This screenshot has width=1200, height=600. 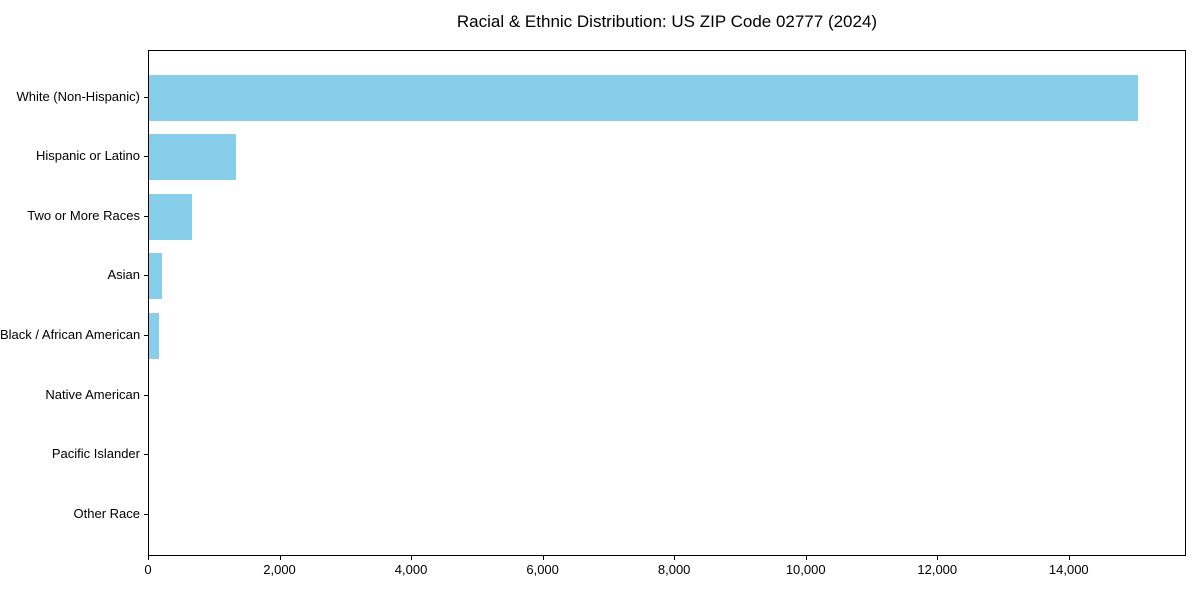 I want to click on bar-hispanic-or-latino, so click(x=193, y=157).